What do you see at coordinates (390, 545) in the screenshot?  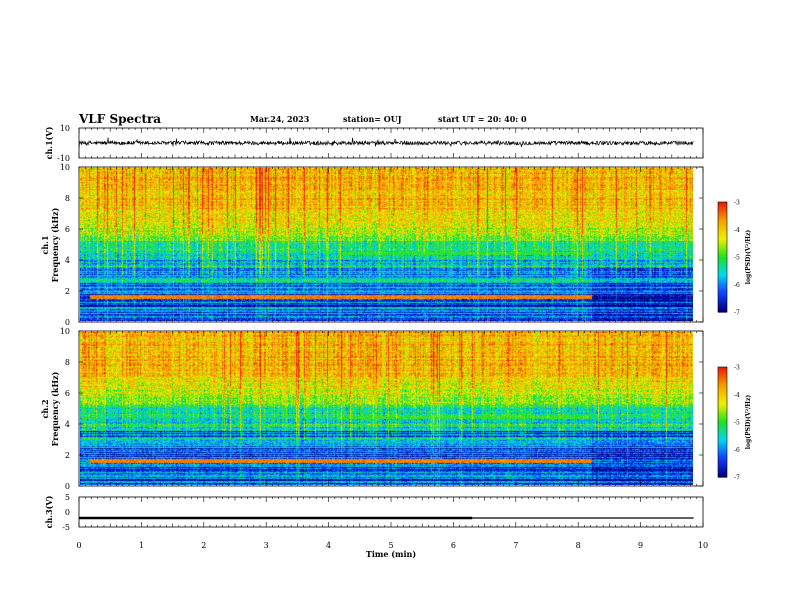 I see `time-tick-label: 5` at bounding box center [390, 545].